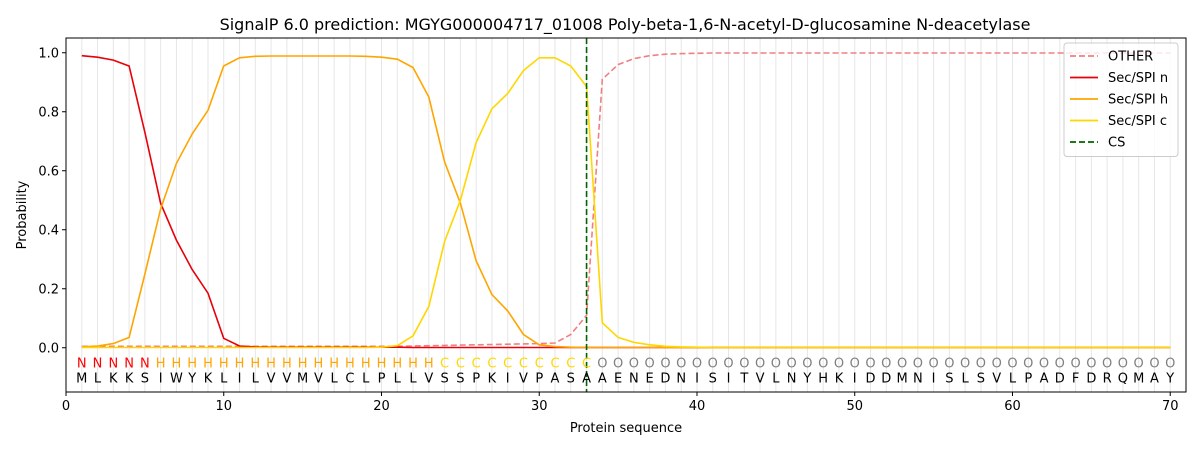 The height and width of the screenshot is (450, 1200). I want to click on y-tick-label: 0.8, so click(48, 112).